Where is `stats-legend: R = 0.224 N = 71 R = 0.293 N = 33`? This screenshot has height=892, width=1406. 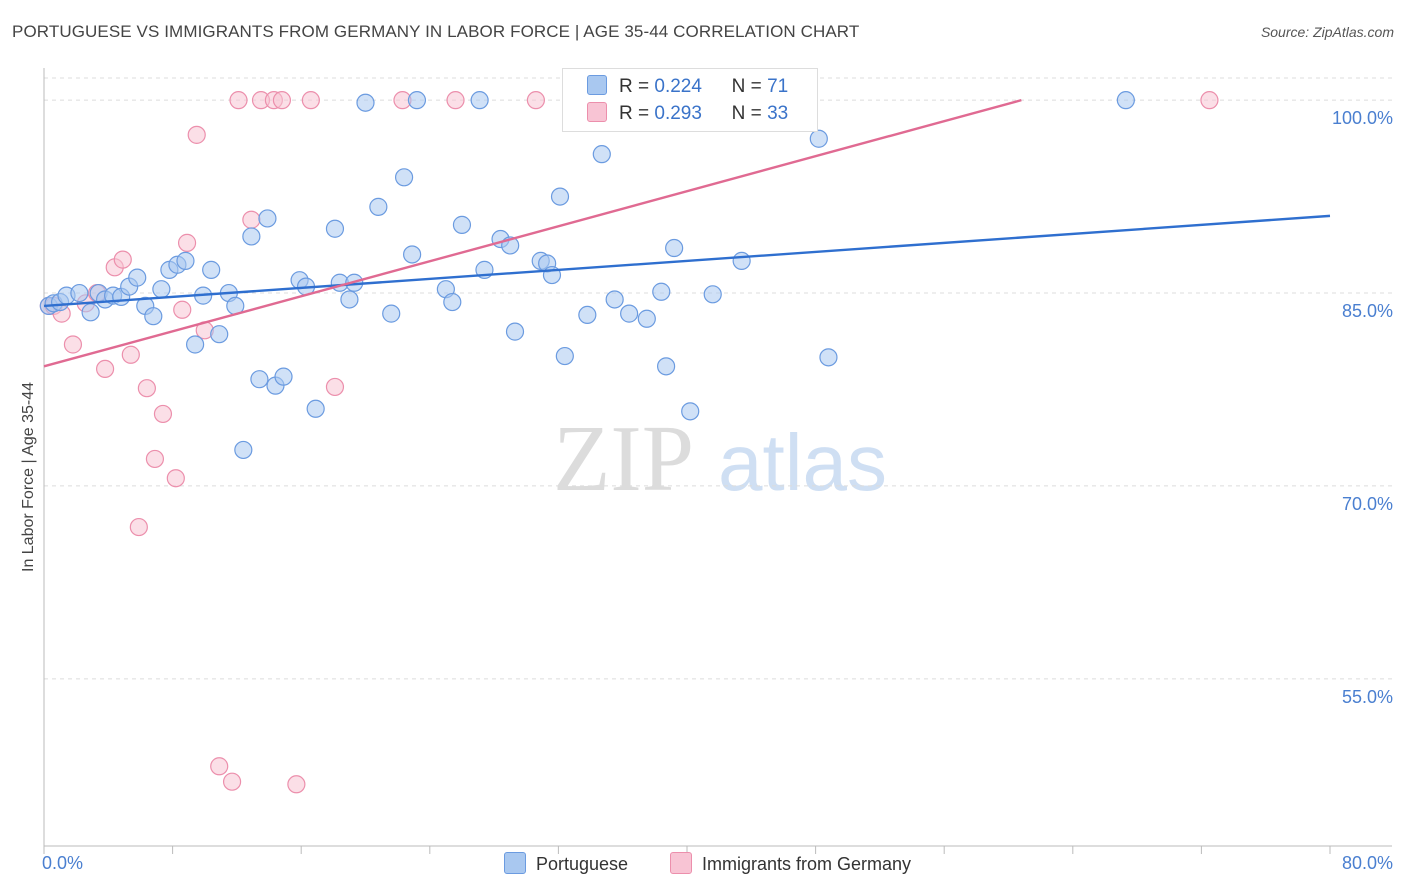 stats-legend: R = 0.224 N = 71 R = 0.293 N = 33 is located at coordinates (690, 100).